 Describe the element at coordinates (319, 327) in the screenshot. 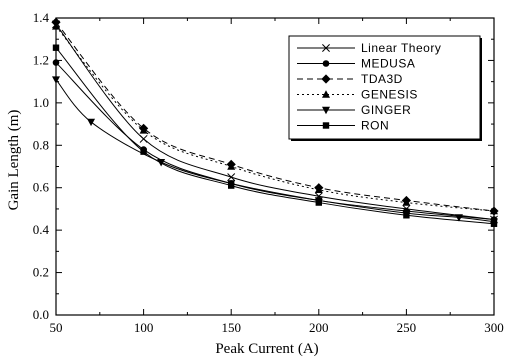

I see `x-tick-label: 200` at that location.